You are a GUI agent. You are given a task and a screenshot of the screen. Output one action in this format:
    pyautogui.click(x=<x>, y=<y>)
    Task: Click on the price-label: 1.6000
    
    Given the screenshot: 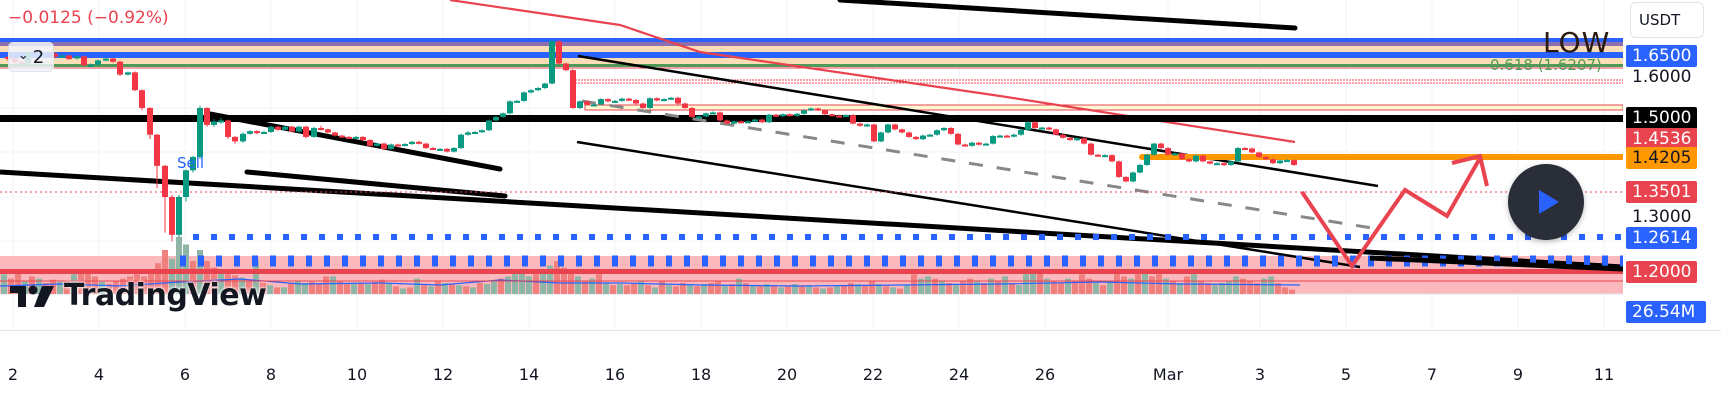 What is the action you would take?
    pyautogui.click(x=1662, y=77)
    